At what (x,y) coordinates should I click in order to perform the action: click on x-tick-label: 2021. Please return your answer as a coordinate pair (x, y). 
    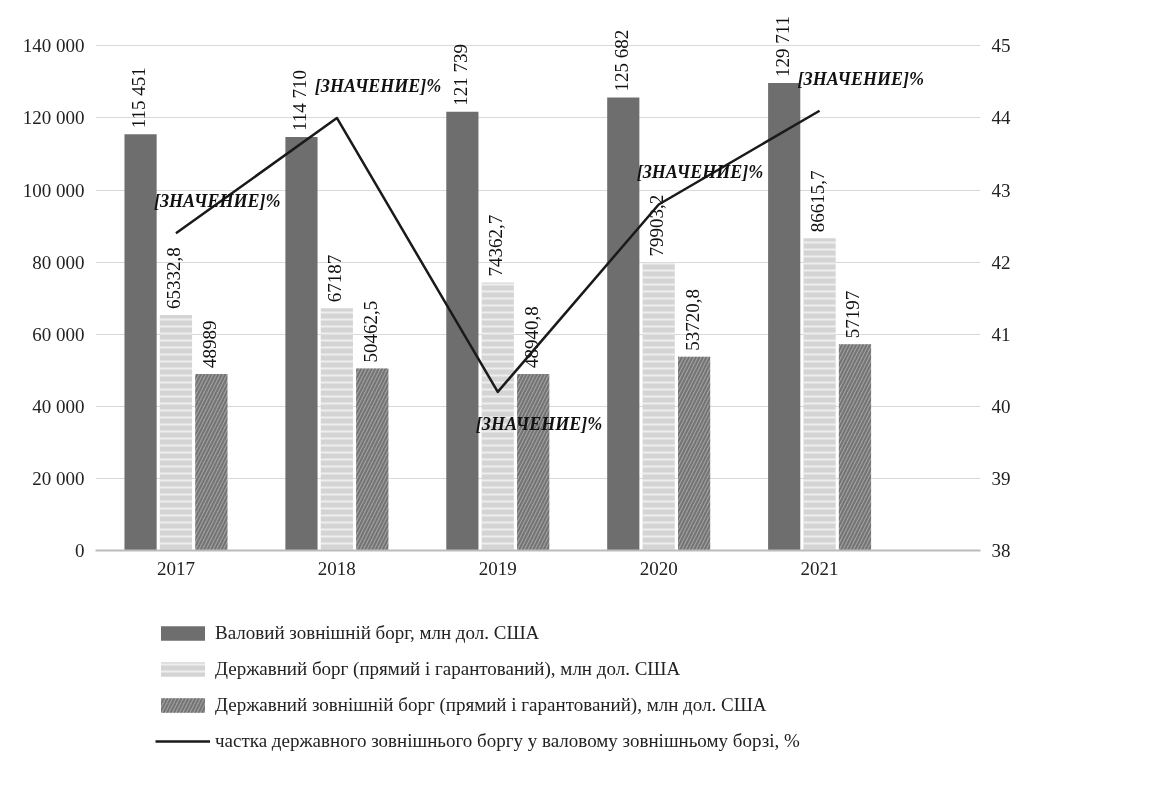
    Looking at the image, I should click on (819, 568).